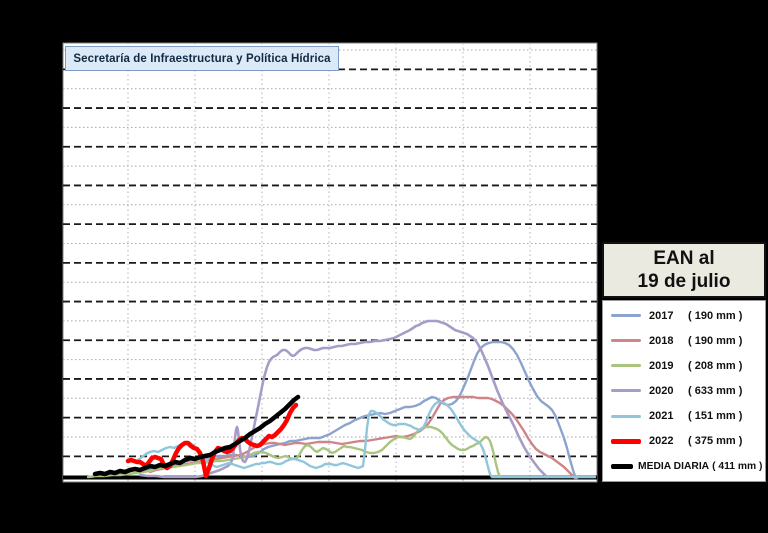 The image size is (768, 533). What do you see at coordinates (684, 281) in the screenshot?
I see `legend-title-line2: 19 de julio` at bounding box center [684, 281].